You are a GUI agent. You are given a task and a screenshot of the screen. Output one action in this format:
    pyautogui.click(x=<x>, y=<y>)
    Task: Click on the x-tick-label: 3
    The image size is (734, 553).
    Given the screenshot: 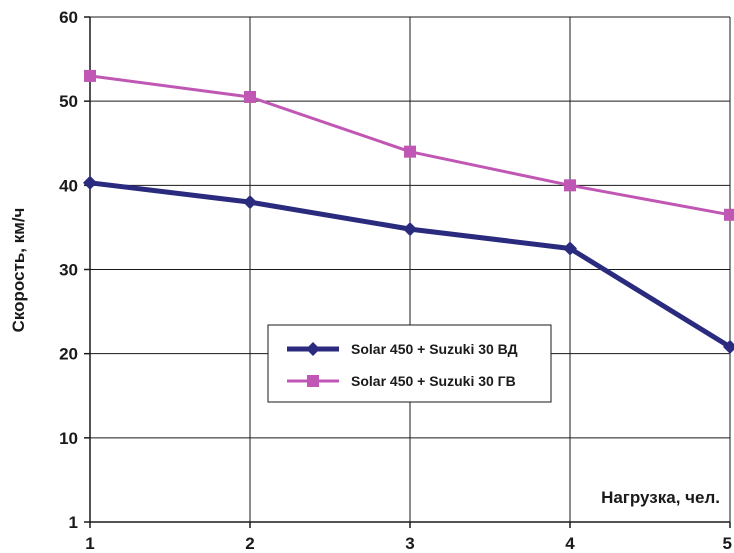 What is the action you would take?
    pyautogui.click(x=409, y=543)
    